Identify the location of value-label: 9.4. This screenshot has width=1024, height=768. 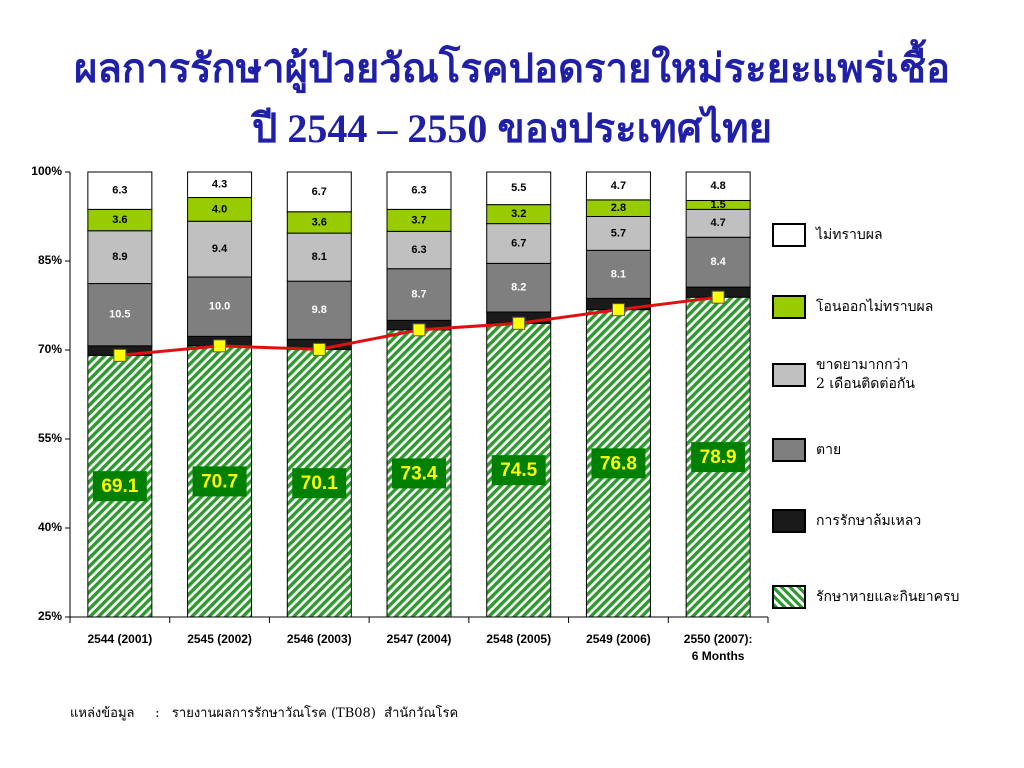
(220, 249).